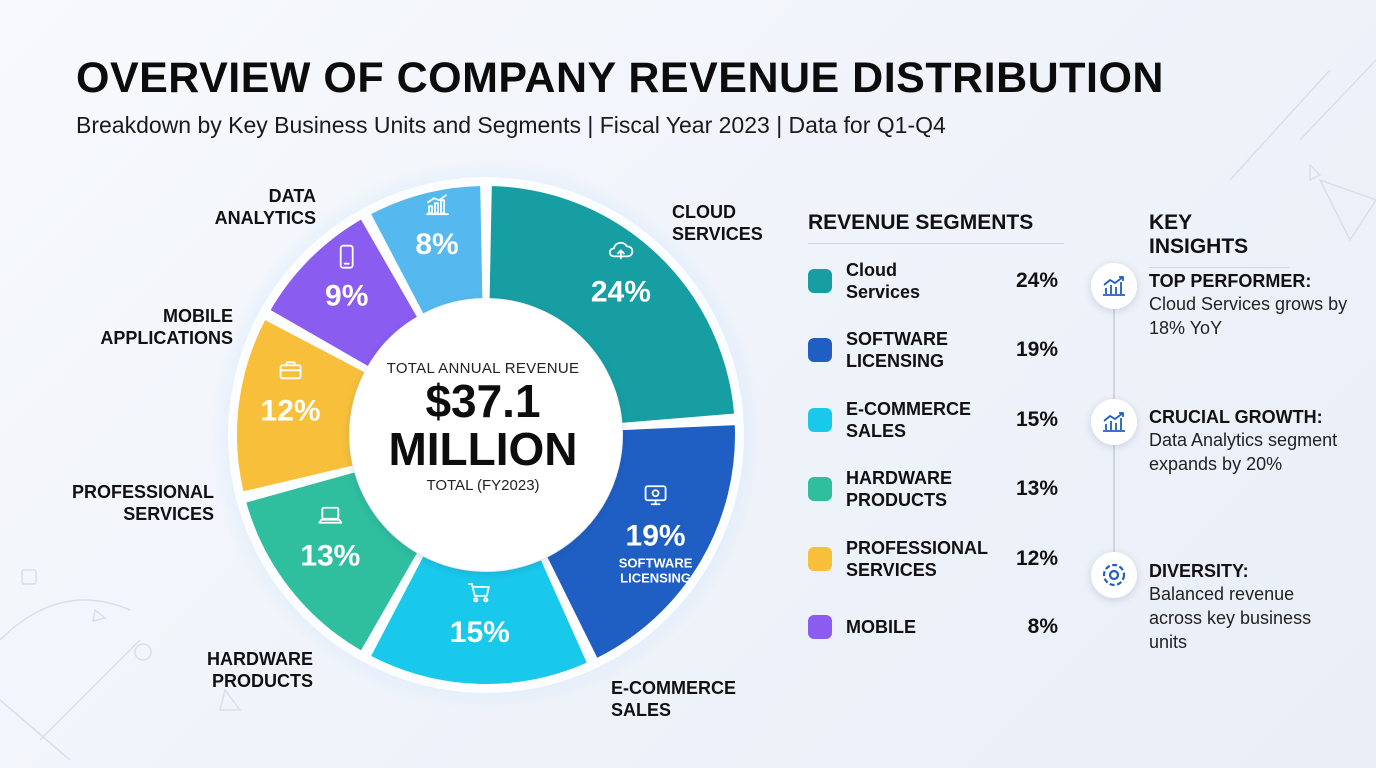 The height and width of the screenshot is (768, 1376). What do you see at coordinates (1036, 280) in the screenshot?
I see `legend-value: 24%` at bounding box center [1036, 280].